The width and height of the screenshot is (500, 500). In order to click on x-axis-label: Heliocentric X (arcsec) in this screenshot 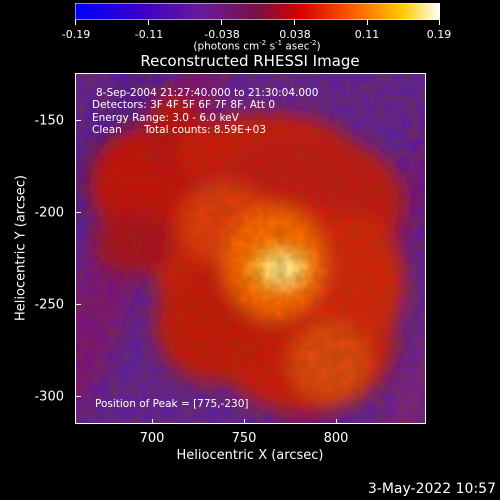, I will do `click(250, 455)`.